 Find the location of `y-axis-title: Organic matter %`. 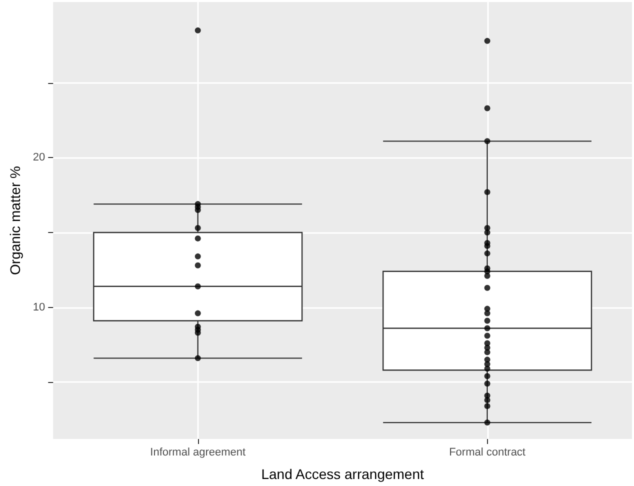

y-axis-title: Organic matter % is located at coordinates (15, 220).